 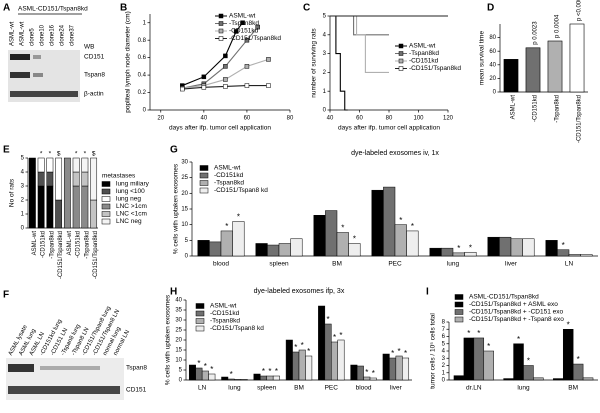 I want to click on y-tick-label: 2, so click(x=23, y=201).